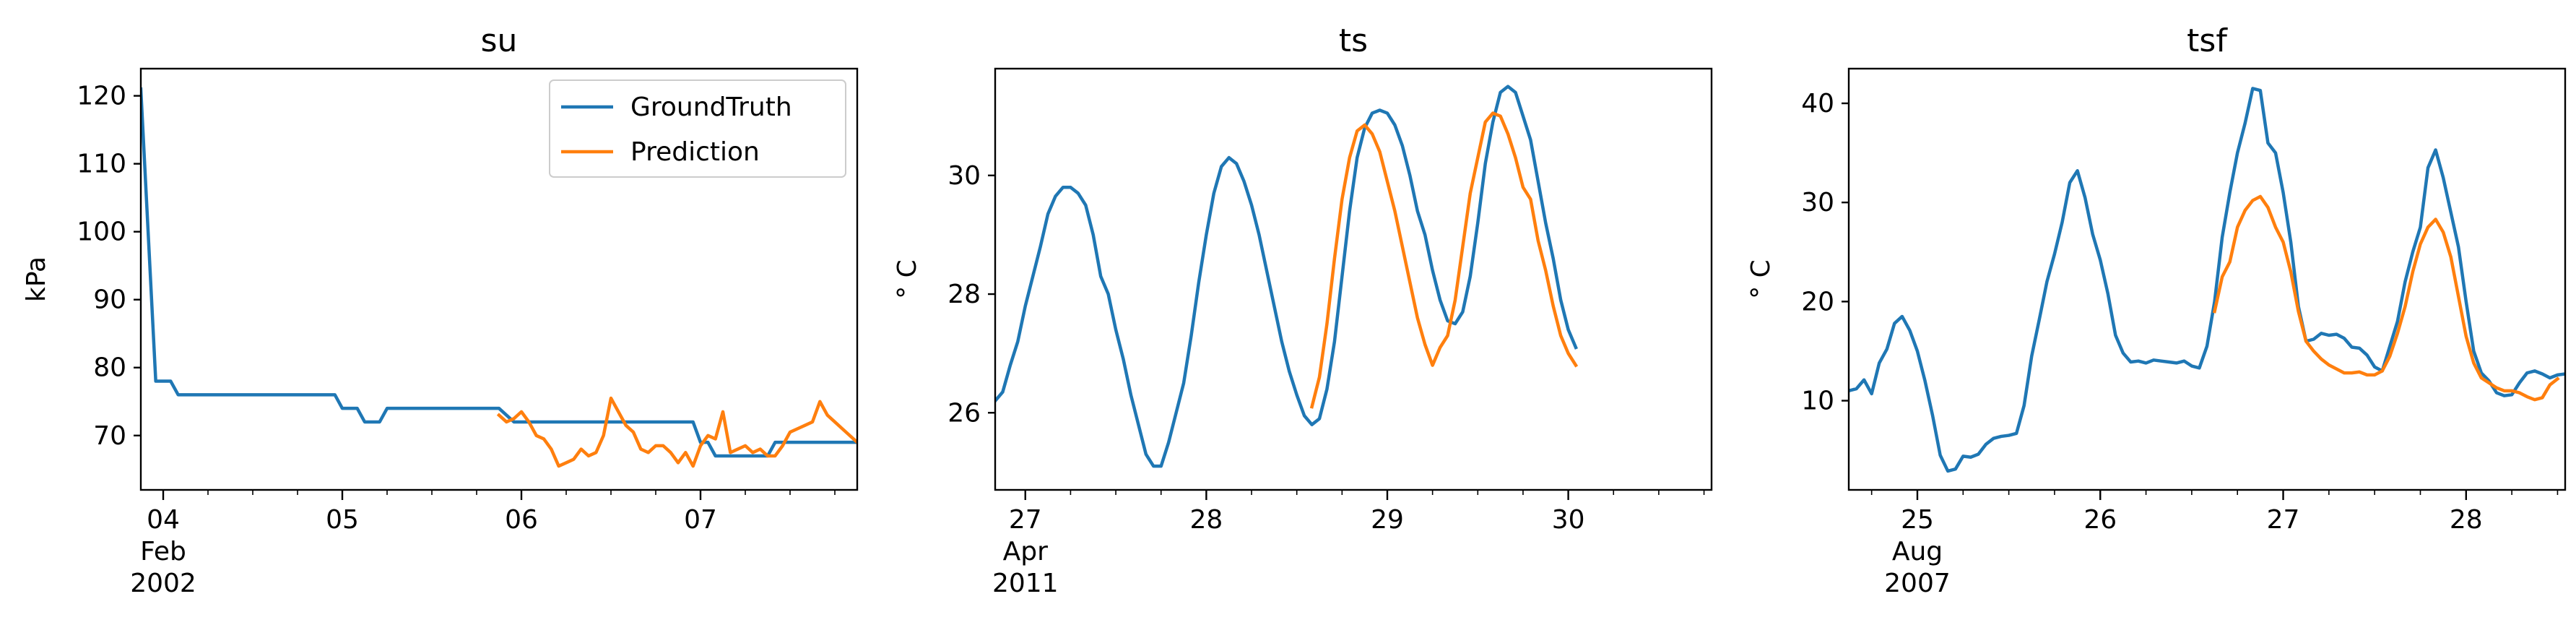 The height and width of the screenshot is (625, 2576). What do you see at coordinates (163, 583) in the screenshot?
I see `x-tick-label: 2002` at bounding box center [163, 583].